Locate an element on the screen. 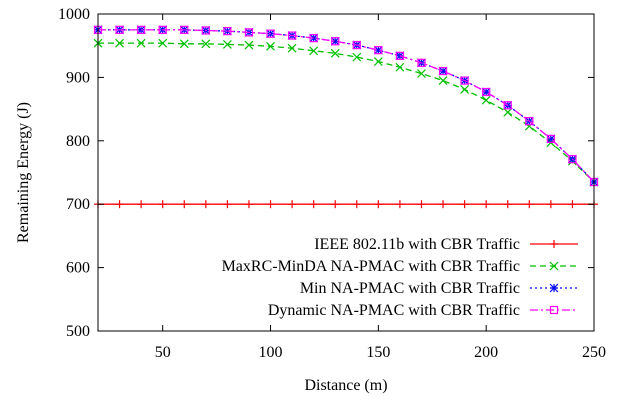 The width and height of the screenshot is (620, 402). x-tick-label: 150 is located at coordinates (378, 352).